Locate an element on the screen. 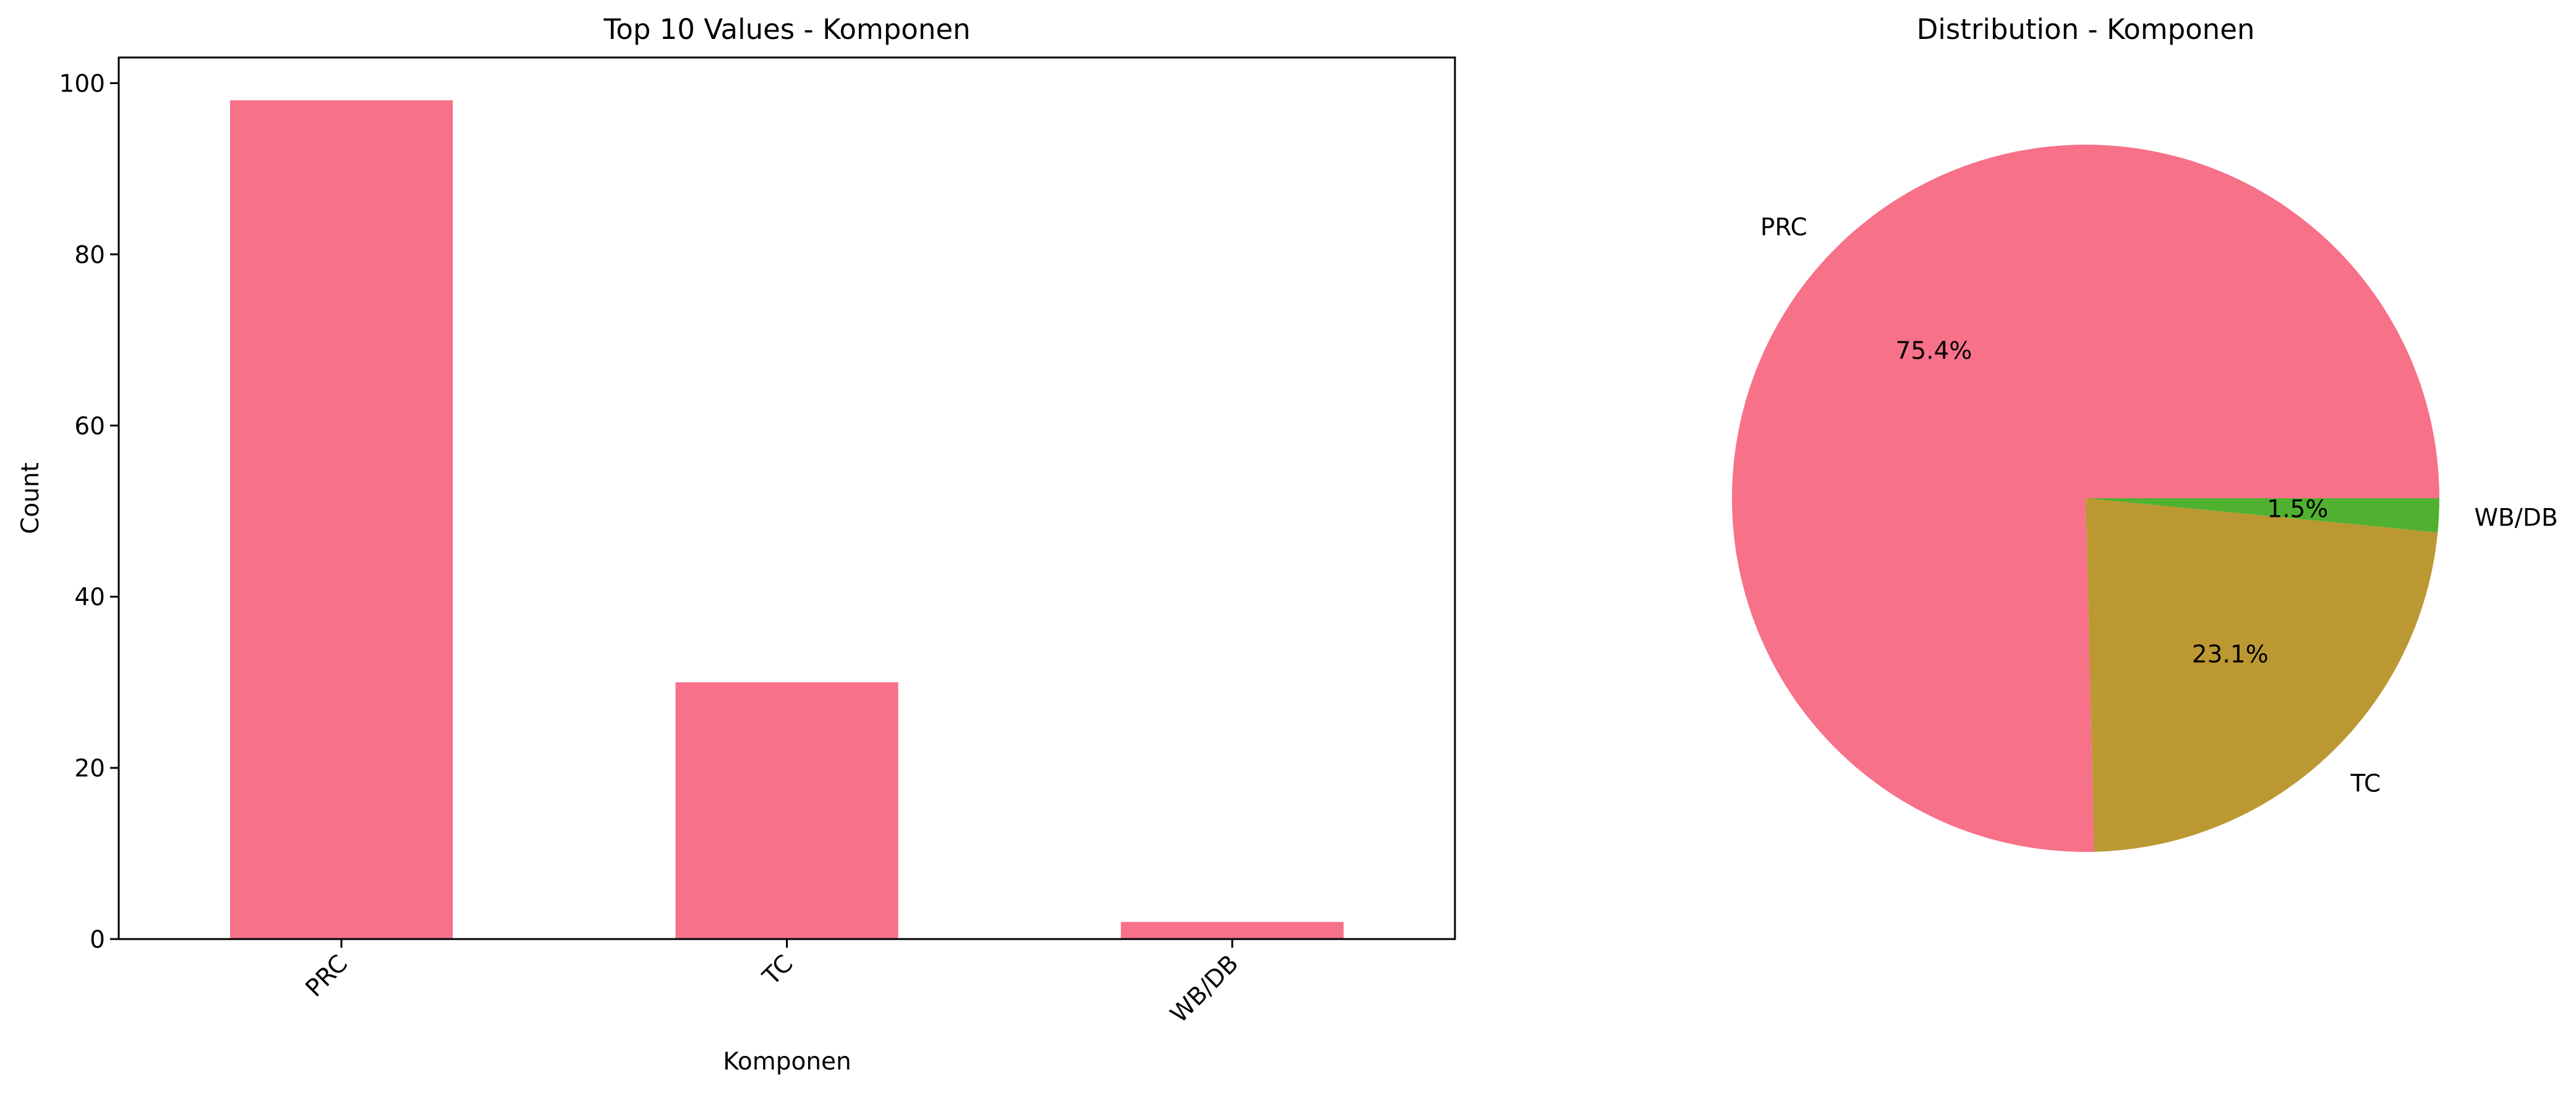 This screenshot has height=1093, width=2576. bar-y-tick-label: 20 is located at coordinates (89, 769).